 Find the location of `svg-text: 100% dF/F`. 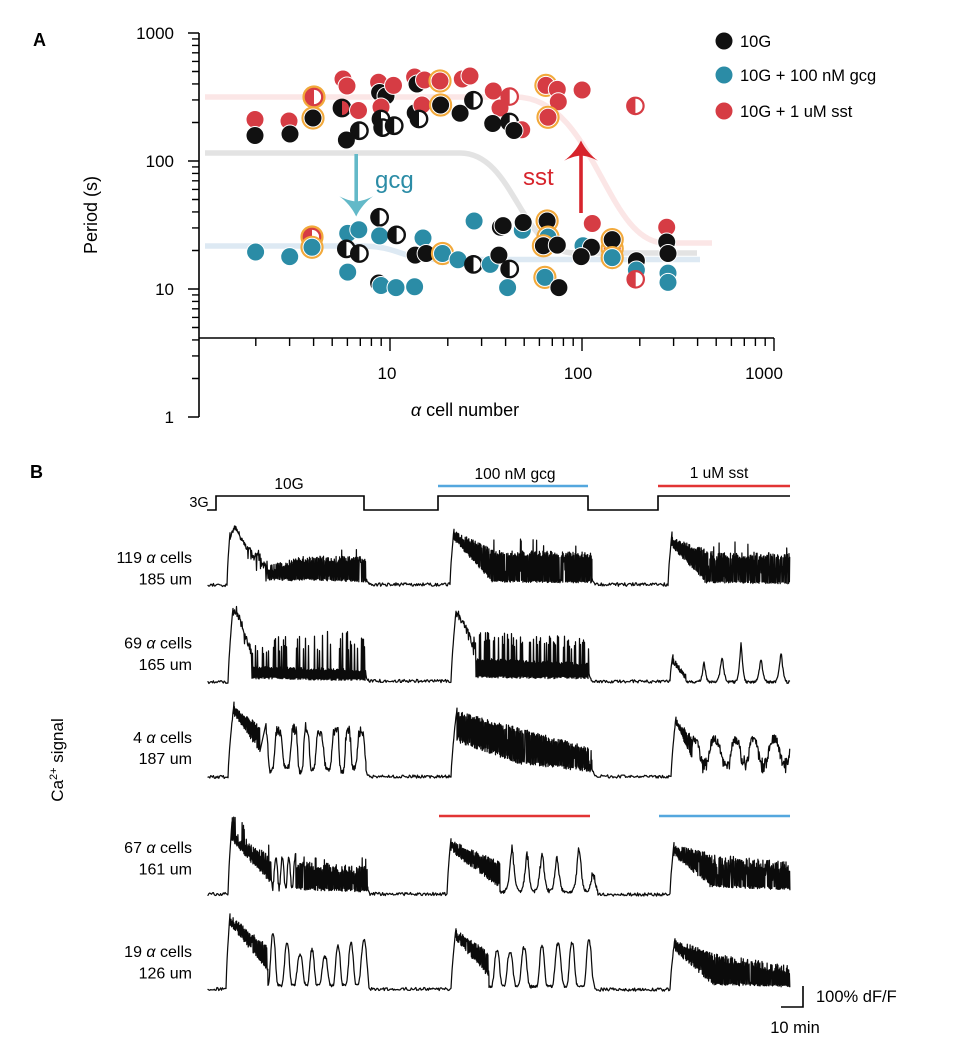

svg-text: 100% dF/F is located at coordinates (856, 997).